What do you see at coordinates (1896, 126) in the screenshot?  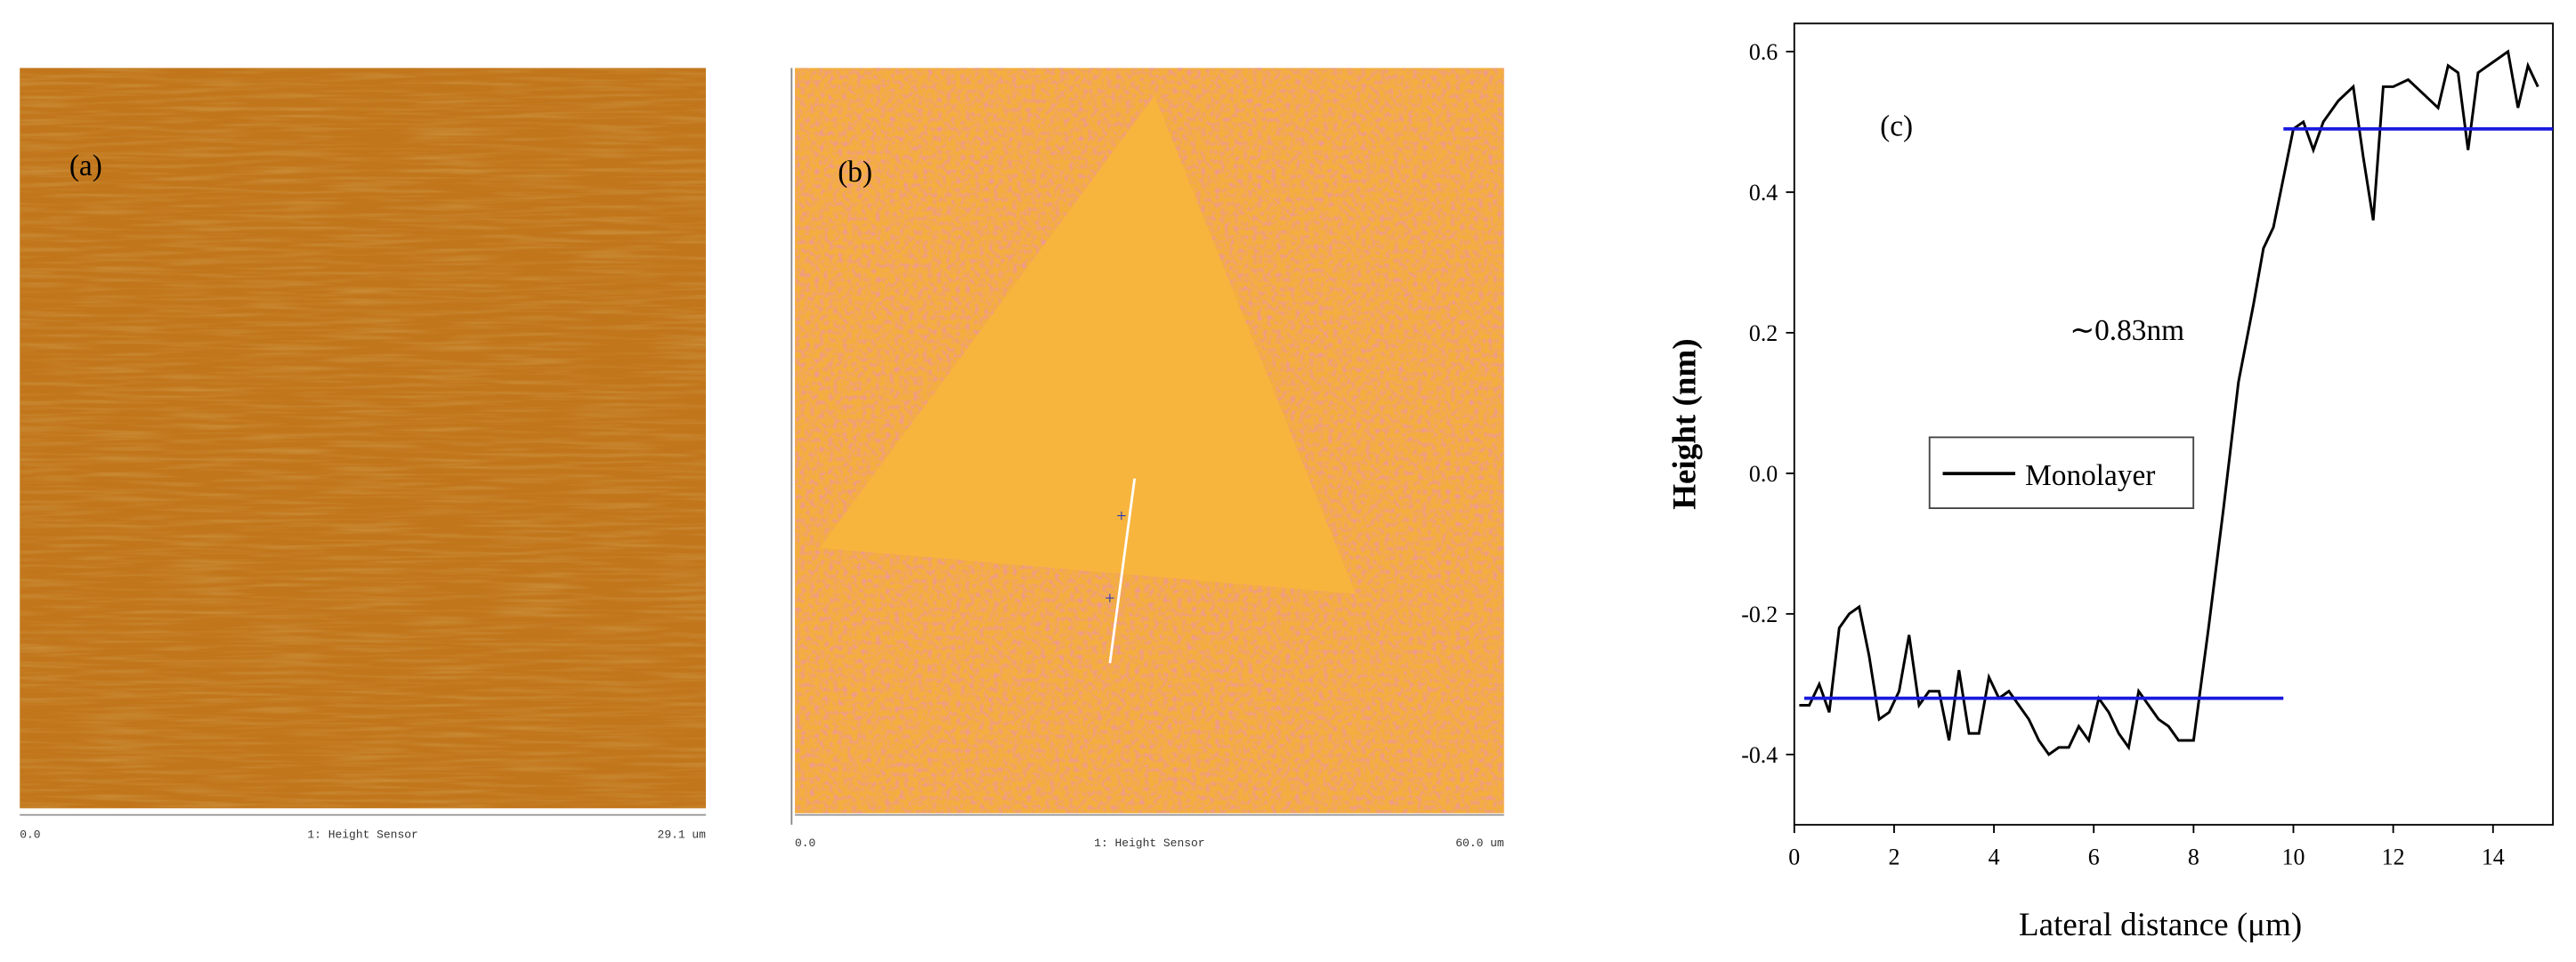 I see `panel-label: (c)` at bounding box center [1896, 126].